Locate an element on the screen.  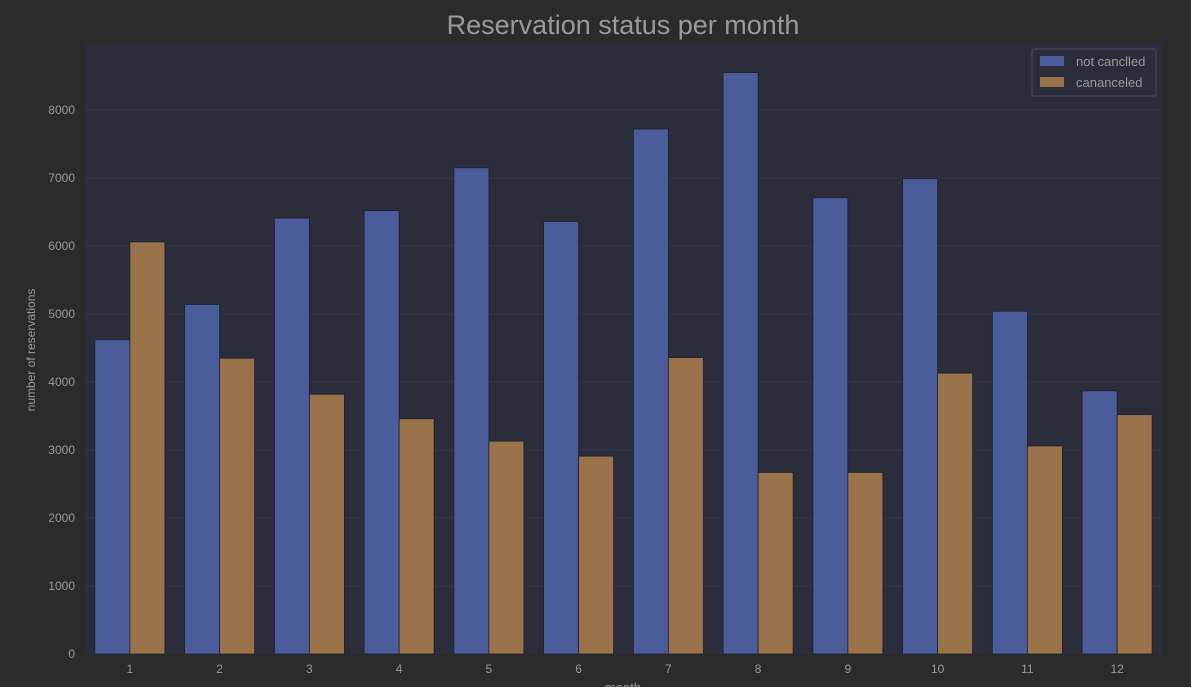
x-axis-label: month is located at coordinates (623, 683).